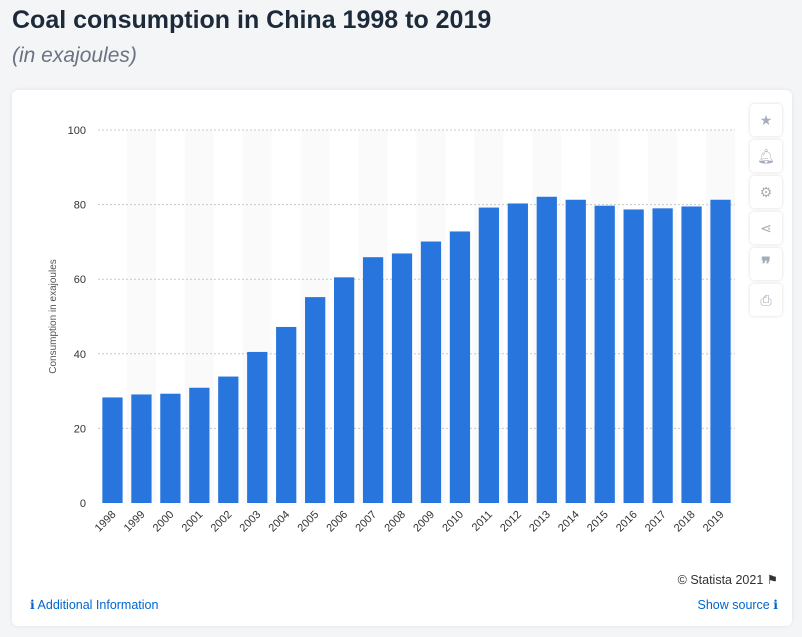 The height and width of the screenshot is (637, 802). I want to click on bar-2011, so click(489, 355).